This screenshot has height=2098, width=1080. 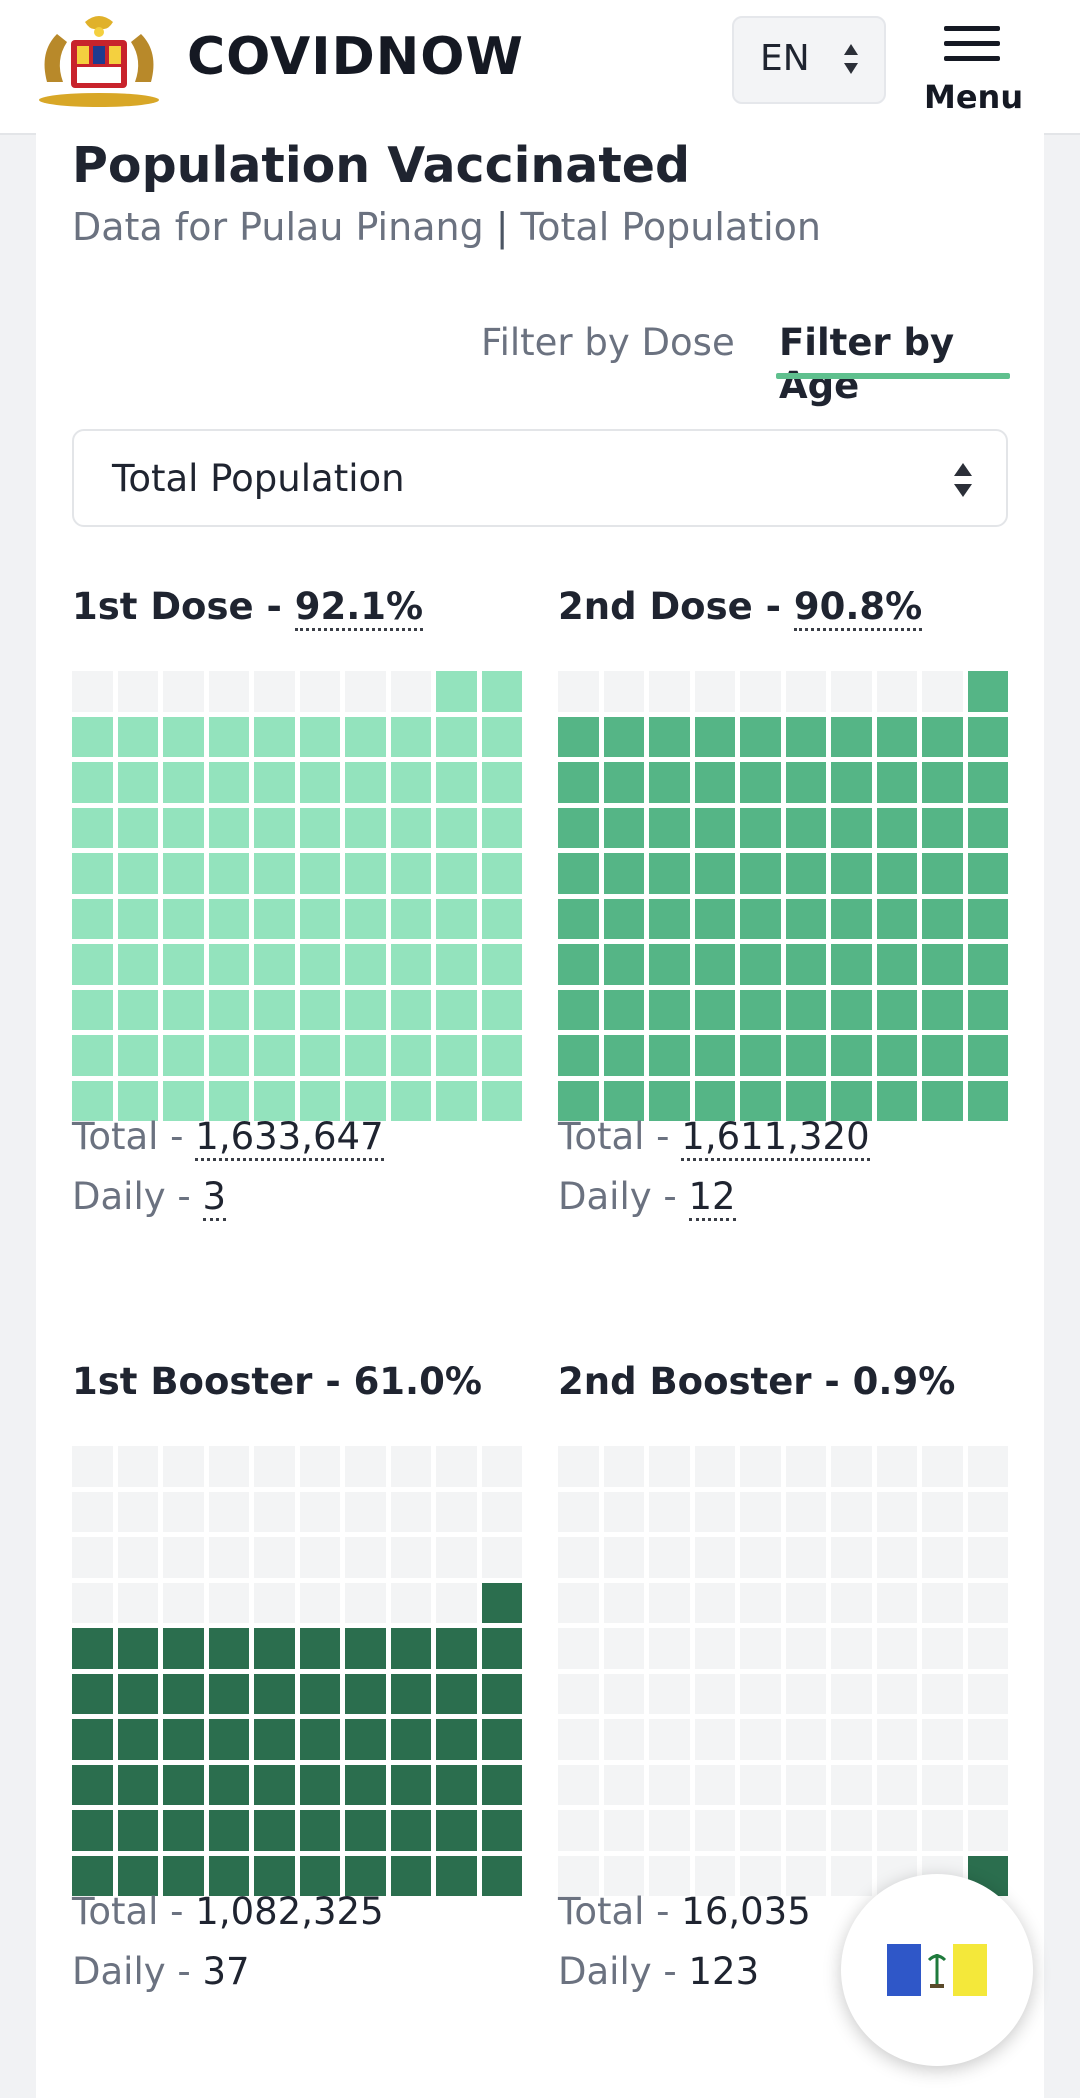 What do you see at coordinates (867, 364) in the screenshot?
I see `tab-filter-by-age: Filter by Age` at bounding box center [867, 364].